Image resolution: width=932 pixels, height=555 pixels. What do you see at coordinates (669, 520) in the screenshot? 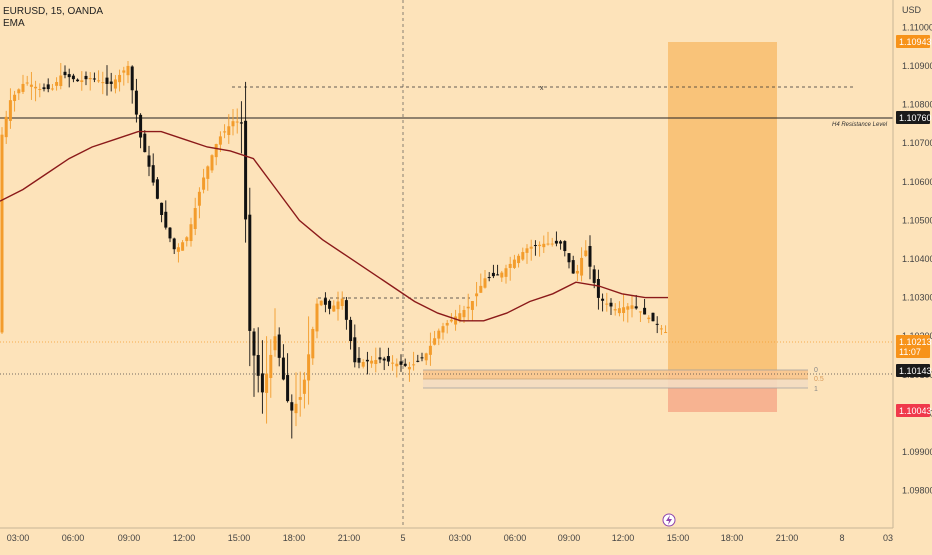
I see `lightning-icon` at bounding box center [669, 520].